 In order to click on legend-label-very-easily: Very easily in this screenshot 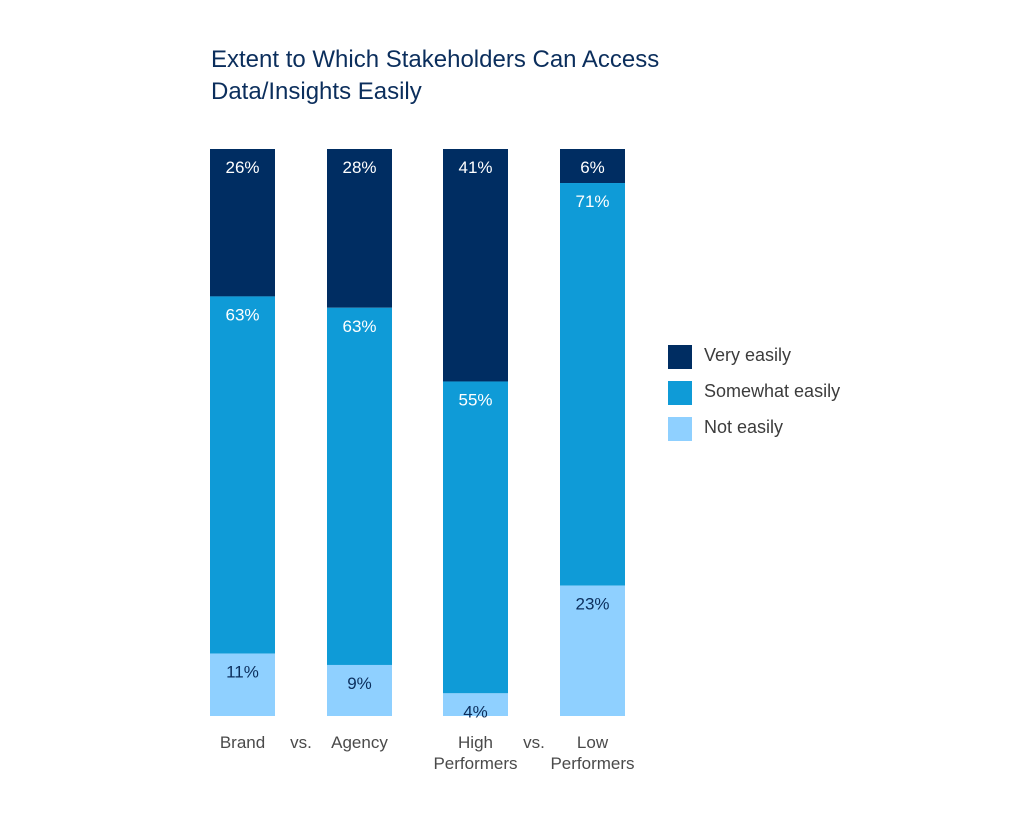, I will do `click(748, 355)`.